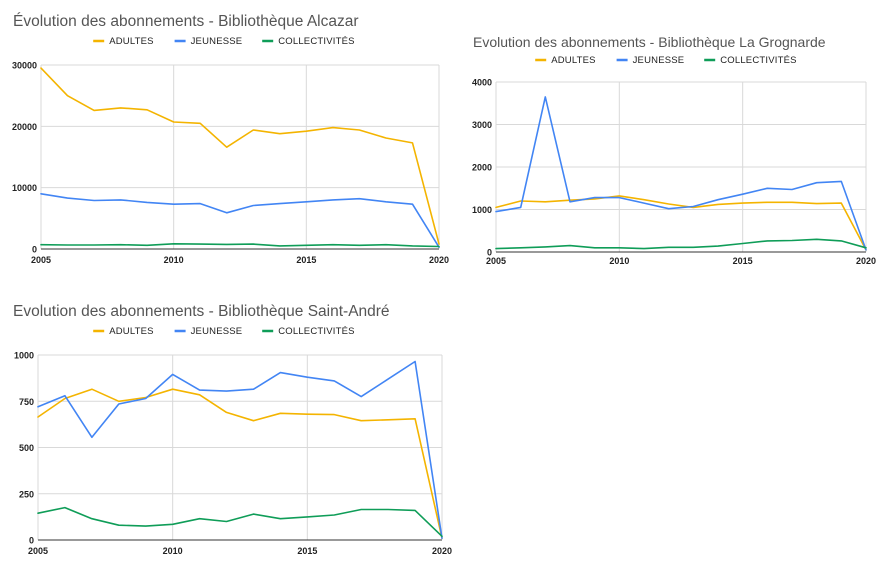 Image resolution: width=879 pixels, height=570 pixels. I want to click on y-tick-label: 30000, so click(24, 66).